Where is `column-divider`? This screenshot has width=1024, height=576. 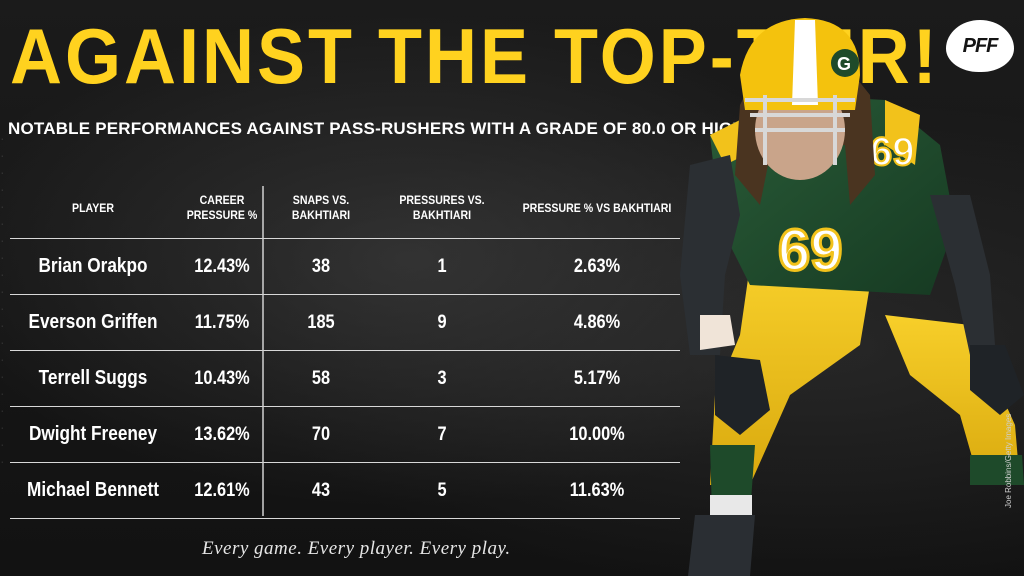 column-divider is located at coordinates (263, 351).